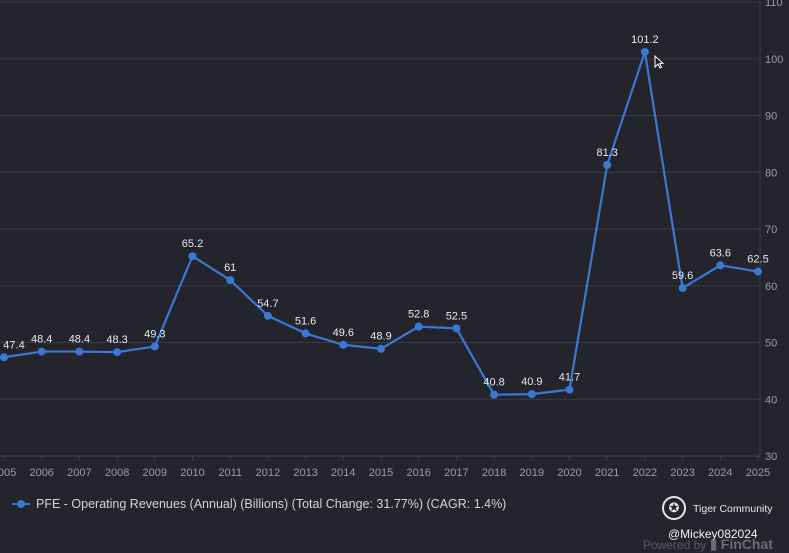 This screenshot has width=789, height=553. What do you see at coordinates (771, 400) in the screenshot?
I see `y-tick-label: 40` at bounding box center [771, 400].